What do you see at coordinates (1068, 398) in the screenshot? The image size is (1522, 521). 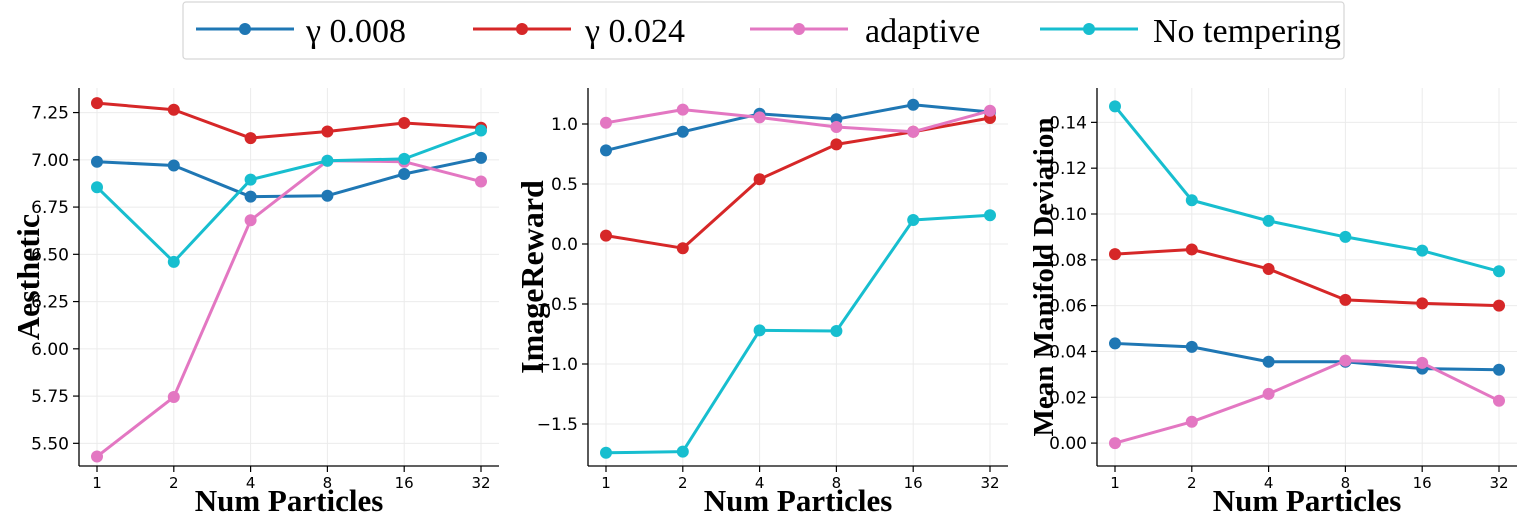 I see `y-tick-label: 0.02` at bounding box center [1068, 398].